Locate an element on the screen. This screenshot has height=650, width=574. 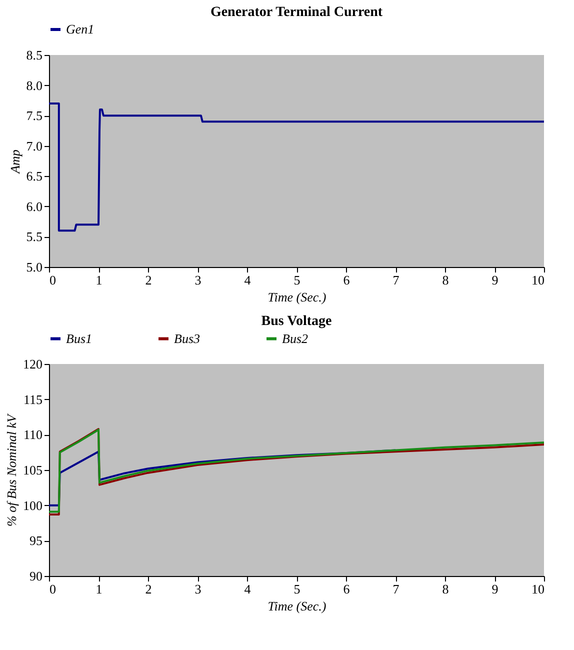
legend-label: Bus2 is located at coordinates (295, 338).